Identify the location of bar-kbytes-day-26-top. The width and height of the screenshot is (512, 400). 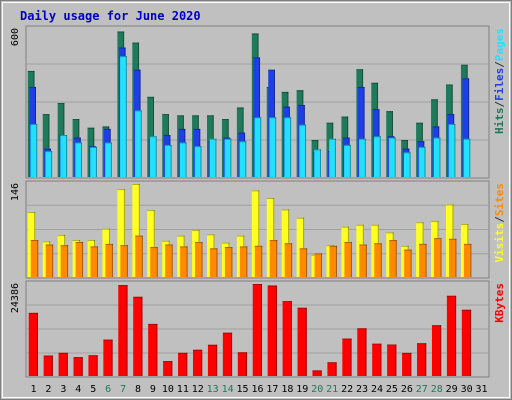
(407, 353).